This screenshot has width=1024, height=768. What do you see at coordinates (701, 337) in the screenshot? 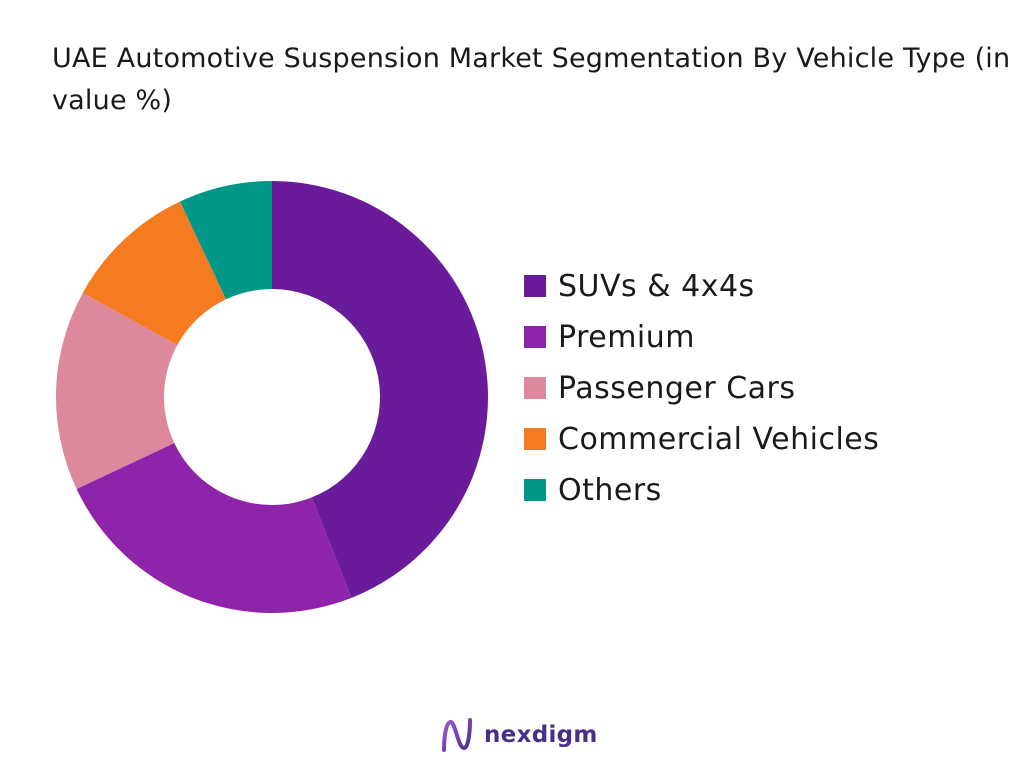
I see `legend-item: Premium` at bounding box center [701, 337].